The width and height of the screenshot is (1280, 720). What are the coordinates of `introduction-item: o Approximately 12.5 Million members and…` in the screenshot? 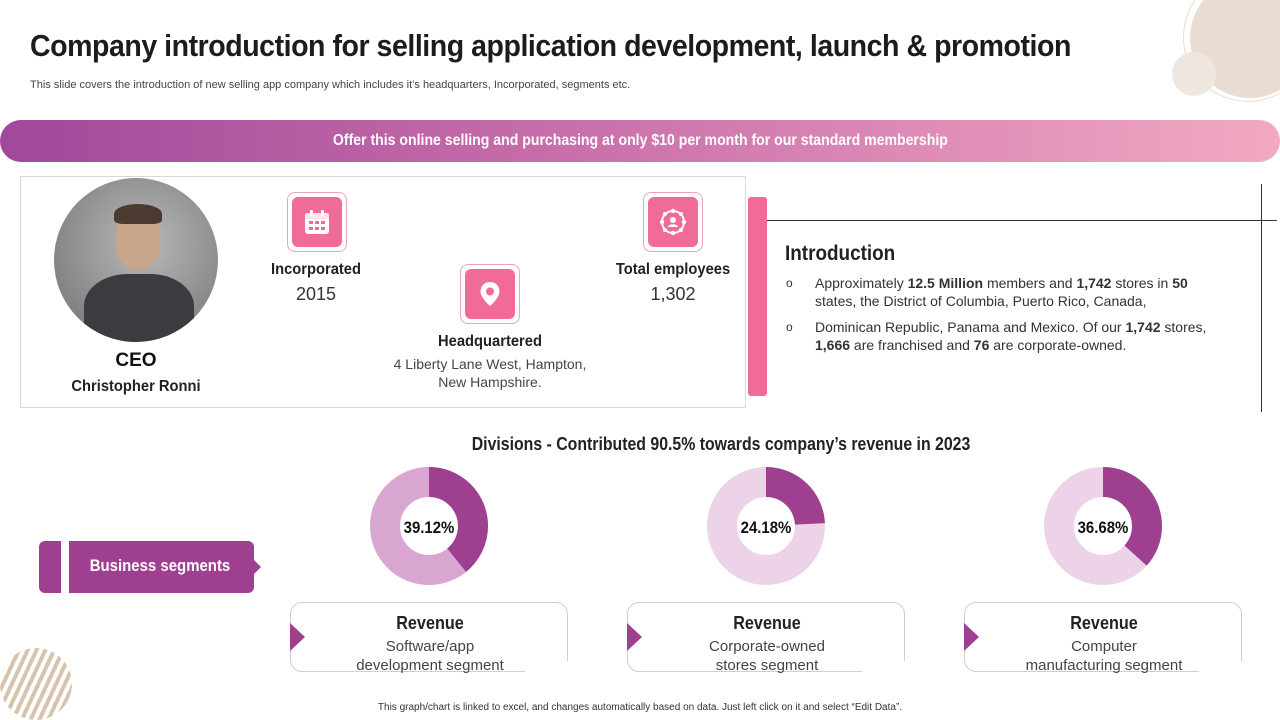 It's located at (1006, 292).